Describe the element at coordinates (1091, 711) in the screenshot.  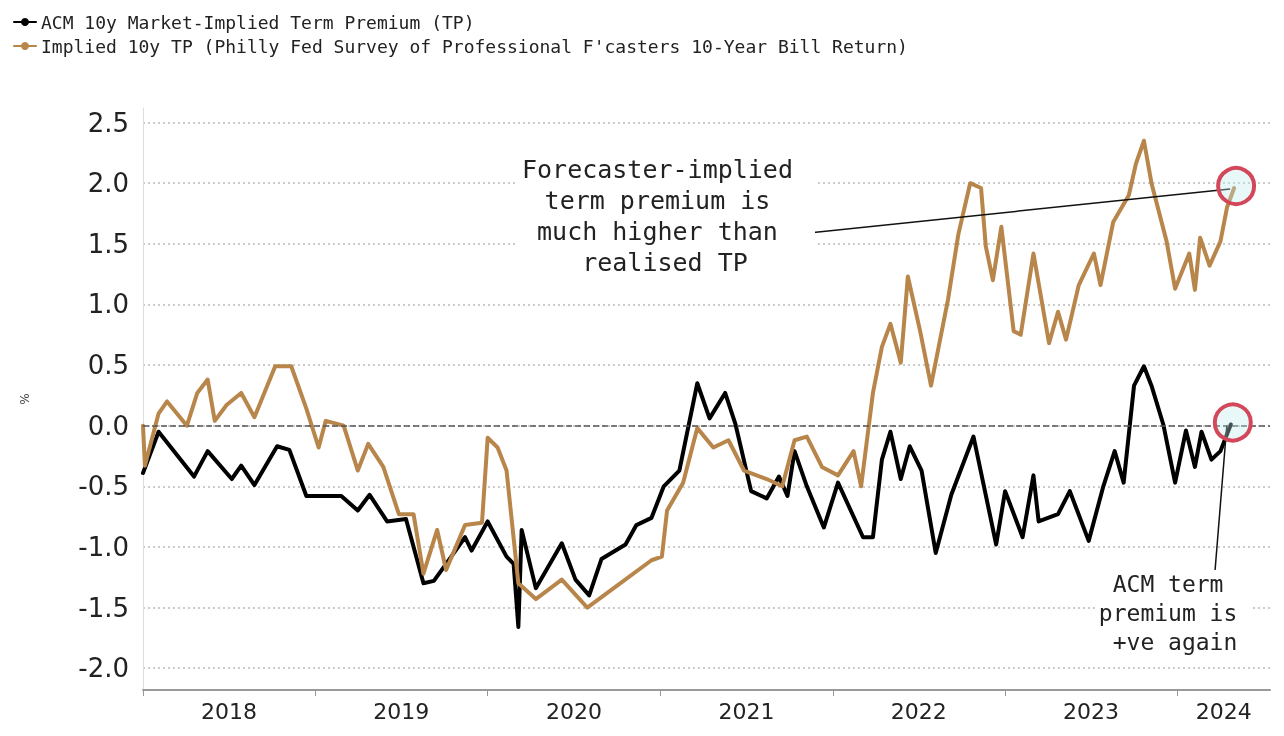
I see `x-tick-label: 2023` at that location.